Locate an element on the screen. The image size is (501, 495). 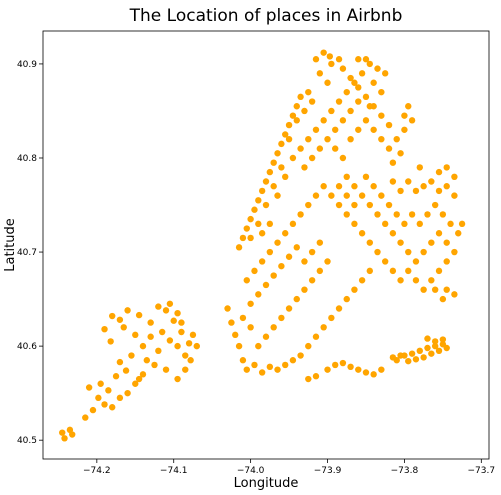
y-tick-label: 40.5 is located at coordinates (27, 441).